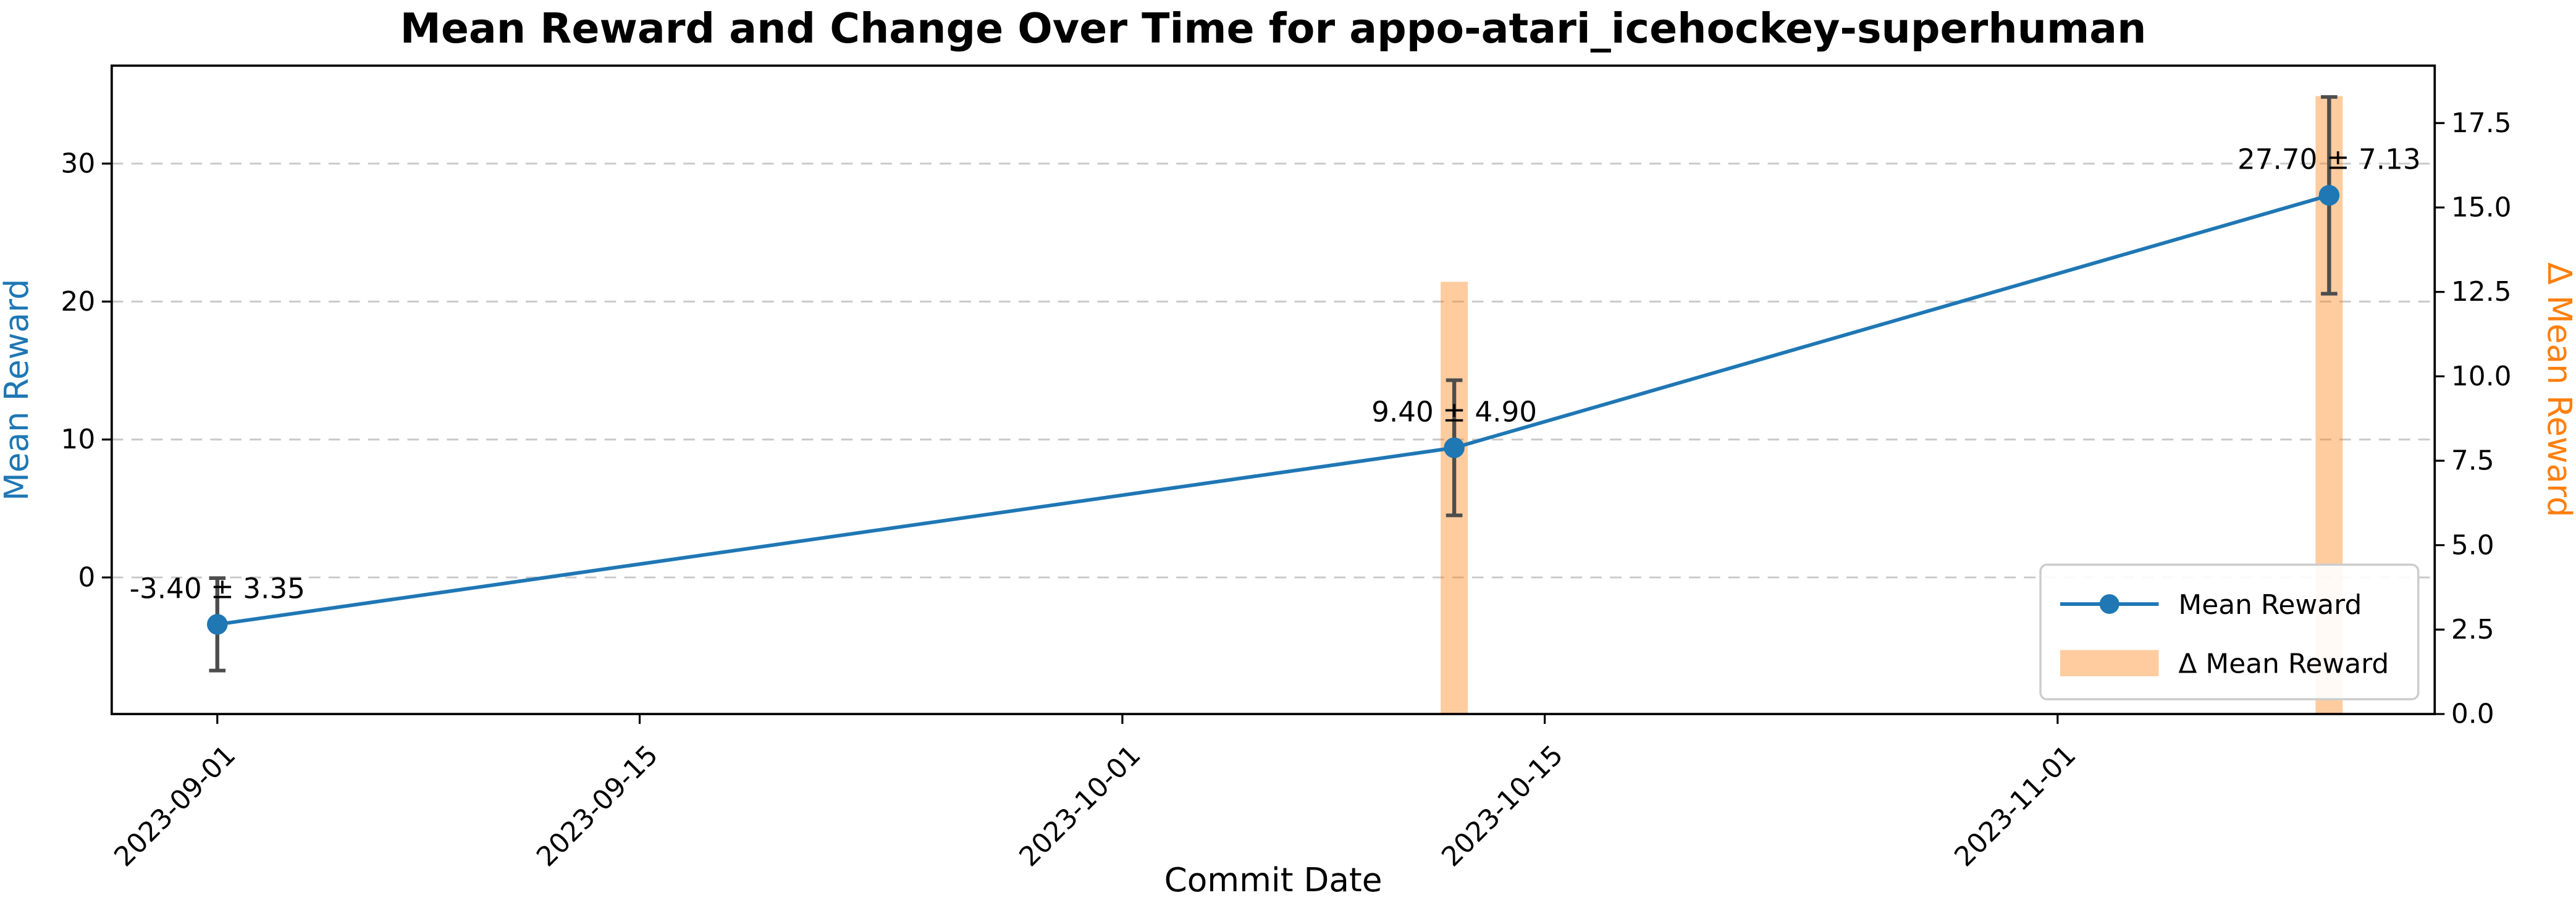  I want to click on x-tick-label: 2023-11-01, so click(2015, 806).